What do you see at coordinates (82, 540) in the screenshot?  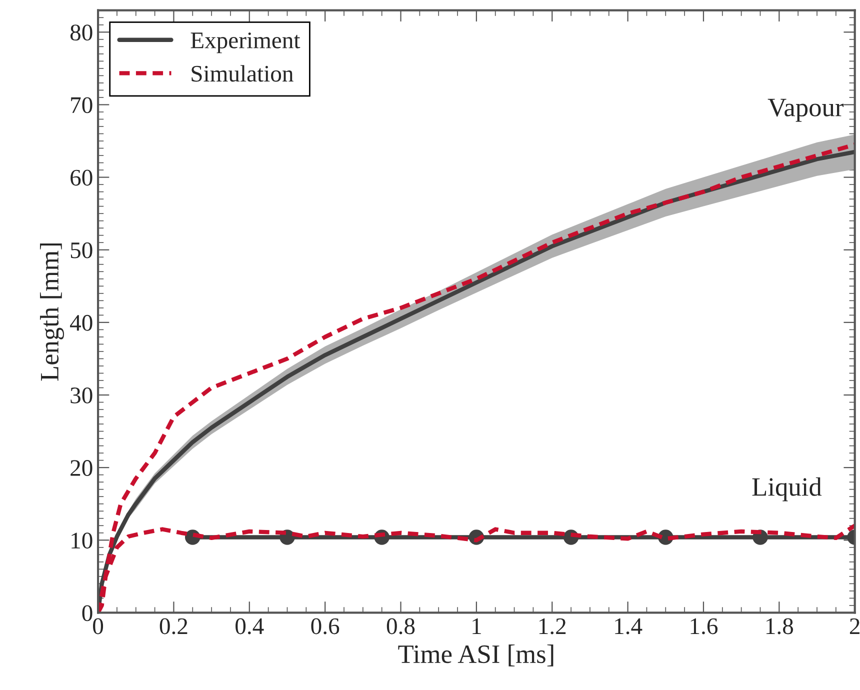 I see `y-tick-label: 10` at bounding box center [82, 540].